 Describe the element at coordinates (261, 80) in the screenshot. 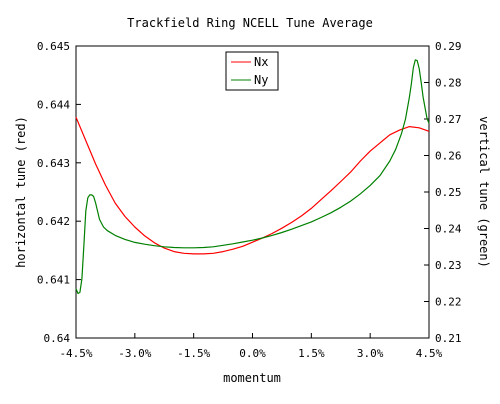

I see `legend-label-ny: Ny` at that location.